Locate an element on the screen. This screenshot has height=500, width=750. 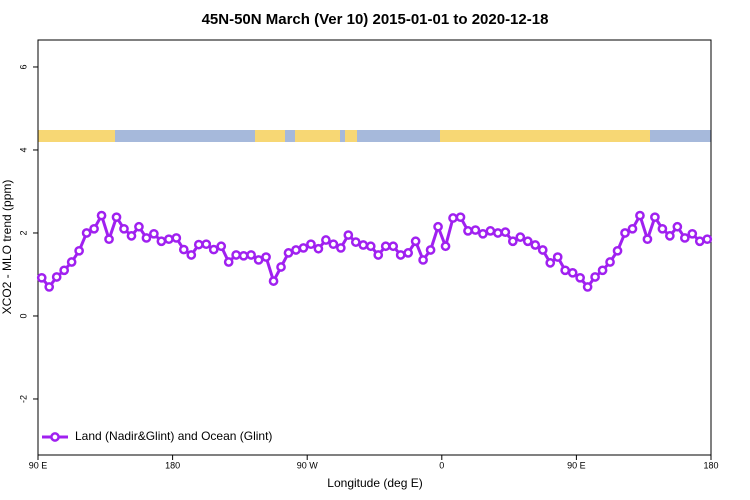
legend-label: Land (Nadir&Glint) and Ocean (Glint) is located at coordinates (173, 436).